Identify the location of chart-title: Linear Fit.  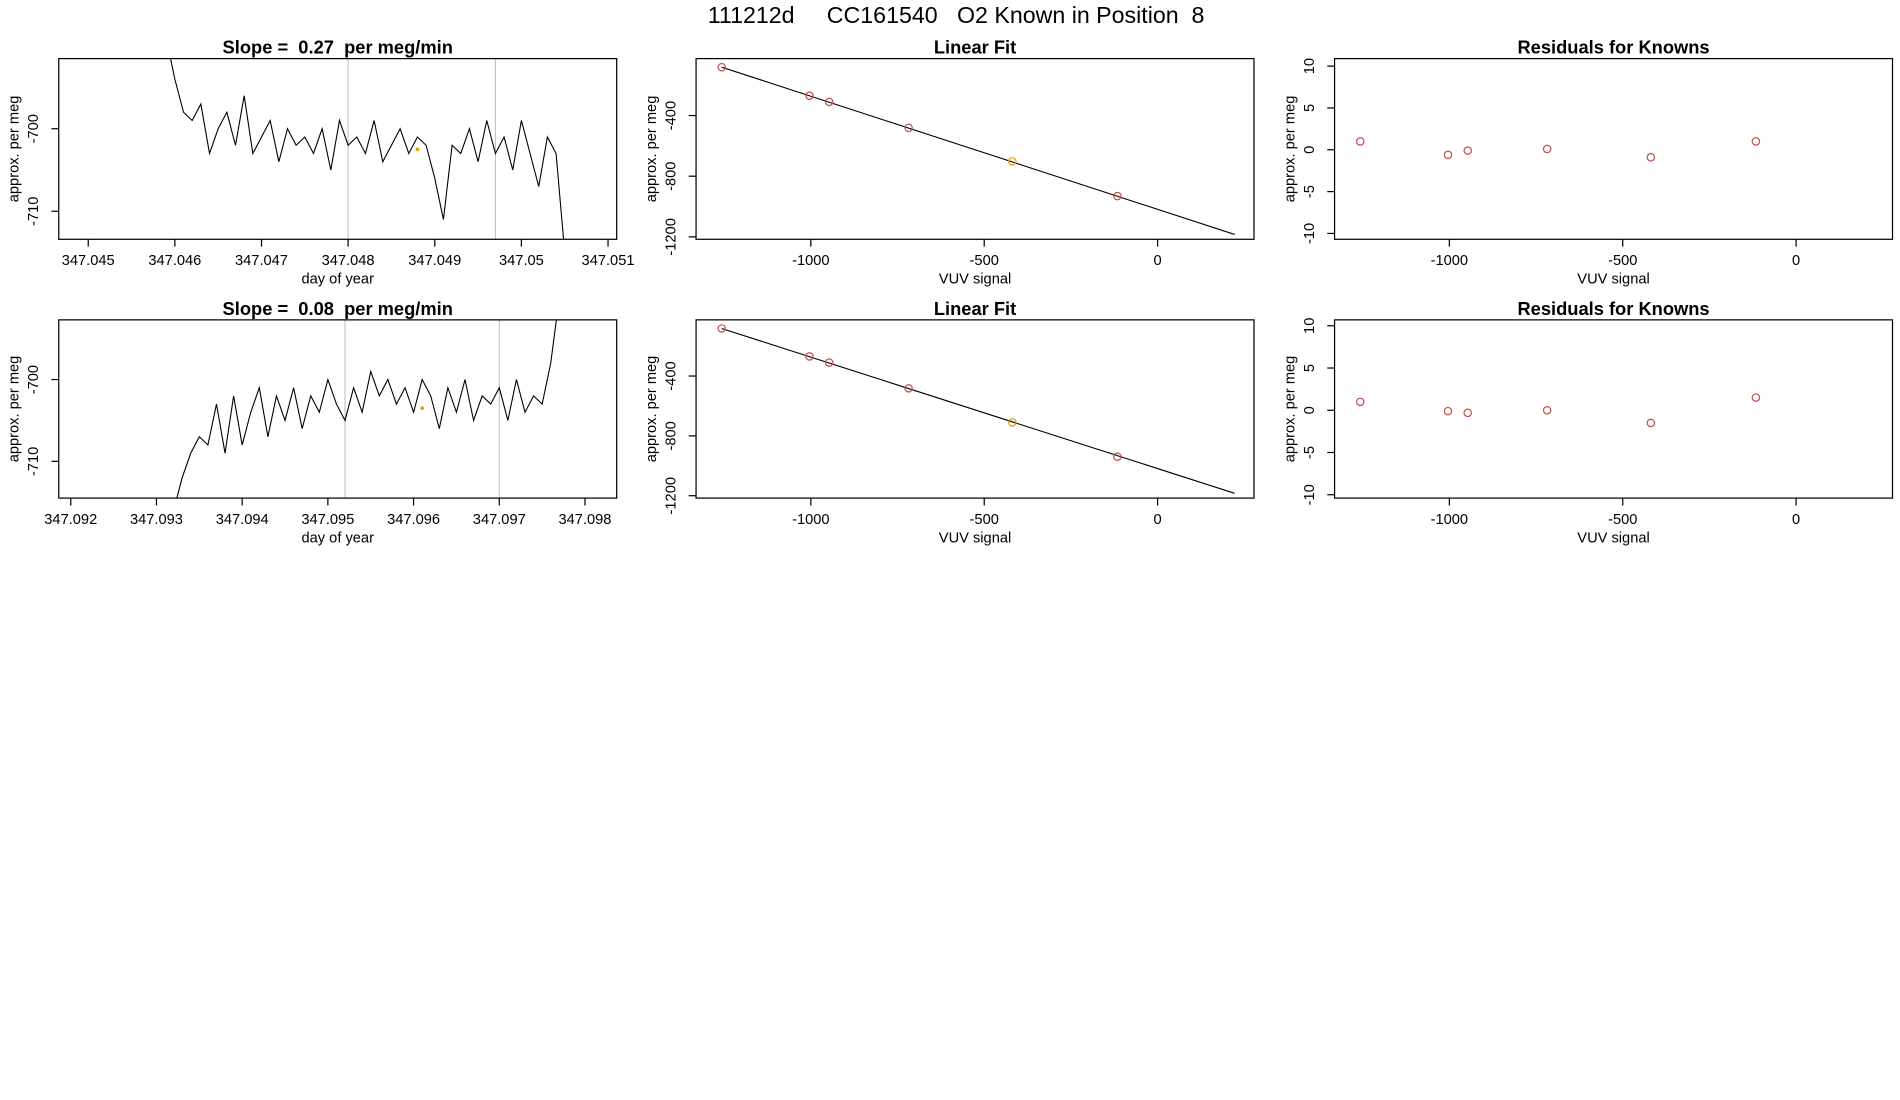
(975, 308).